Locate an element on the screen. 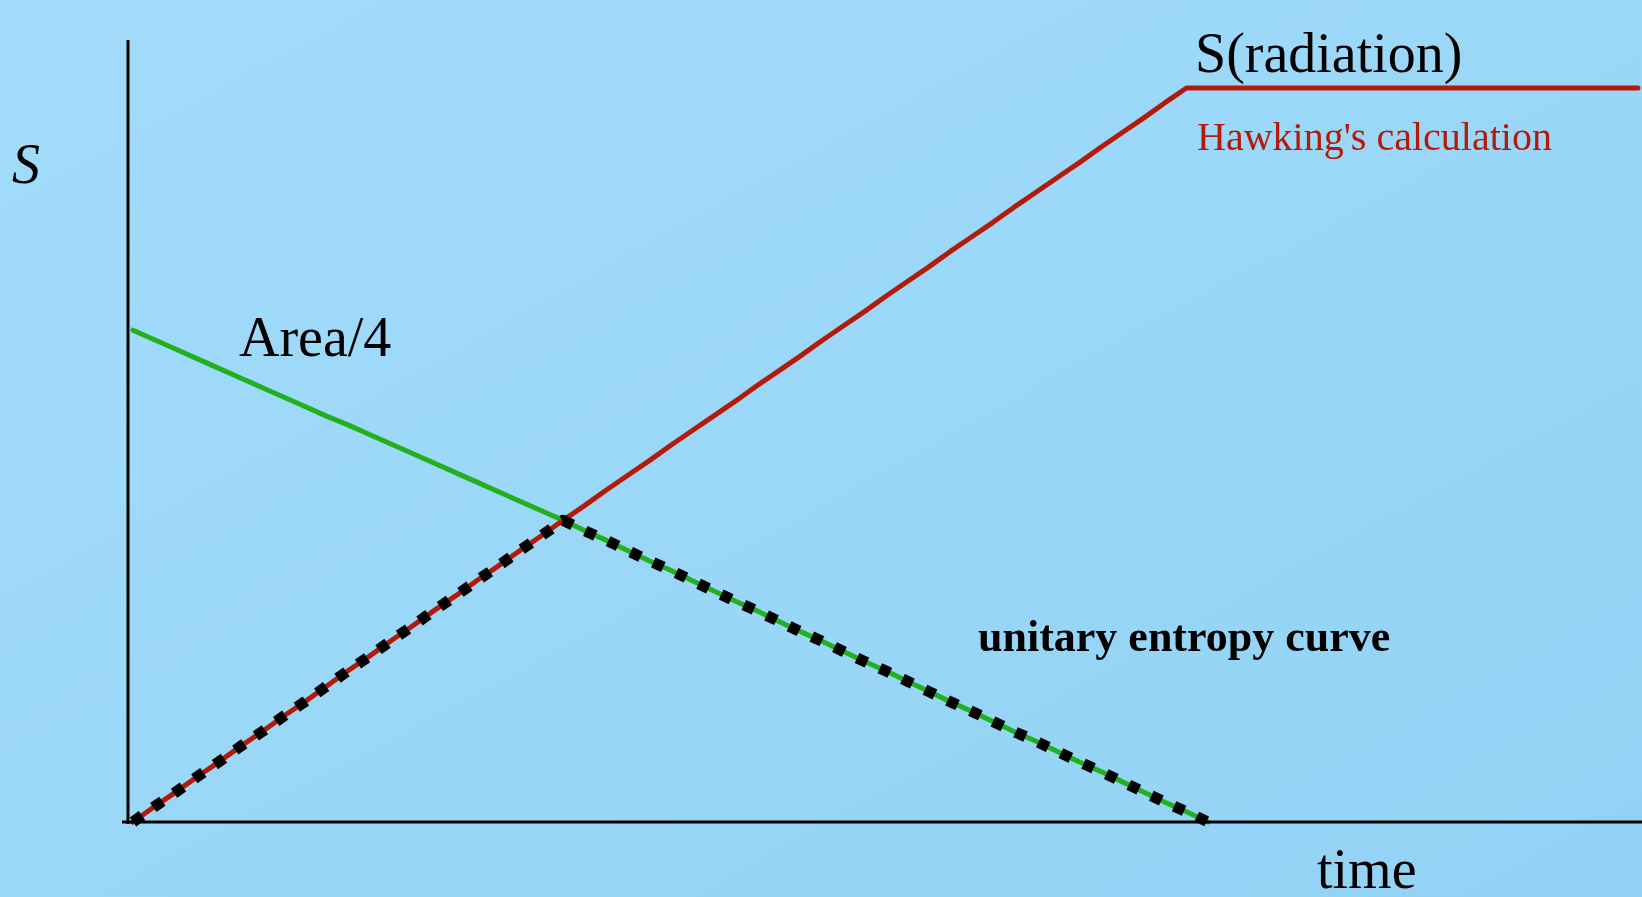  series-label: Area/4 is located at coordinates (315, 337).